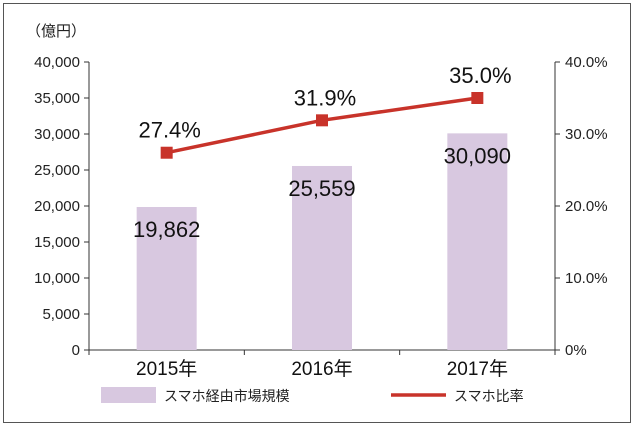 This screenshot has width=638, height=429. Describe the element at coordinates (480, 75) in the screenshot. I see `ratio-value-label: 35.0%` at that location.